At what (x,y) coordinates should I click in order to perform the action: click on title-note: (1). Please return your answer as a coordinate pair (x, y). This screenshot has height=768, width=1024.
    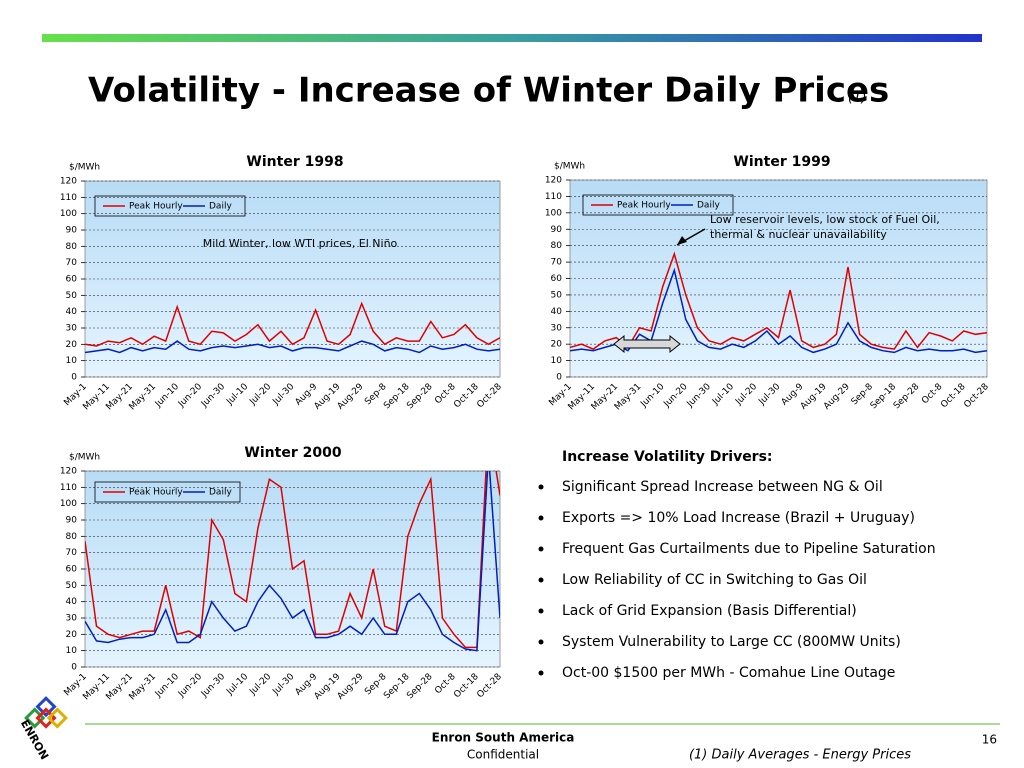
    Looking at the image, I should click on (857, 98).